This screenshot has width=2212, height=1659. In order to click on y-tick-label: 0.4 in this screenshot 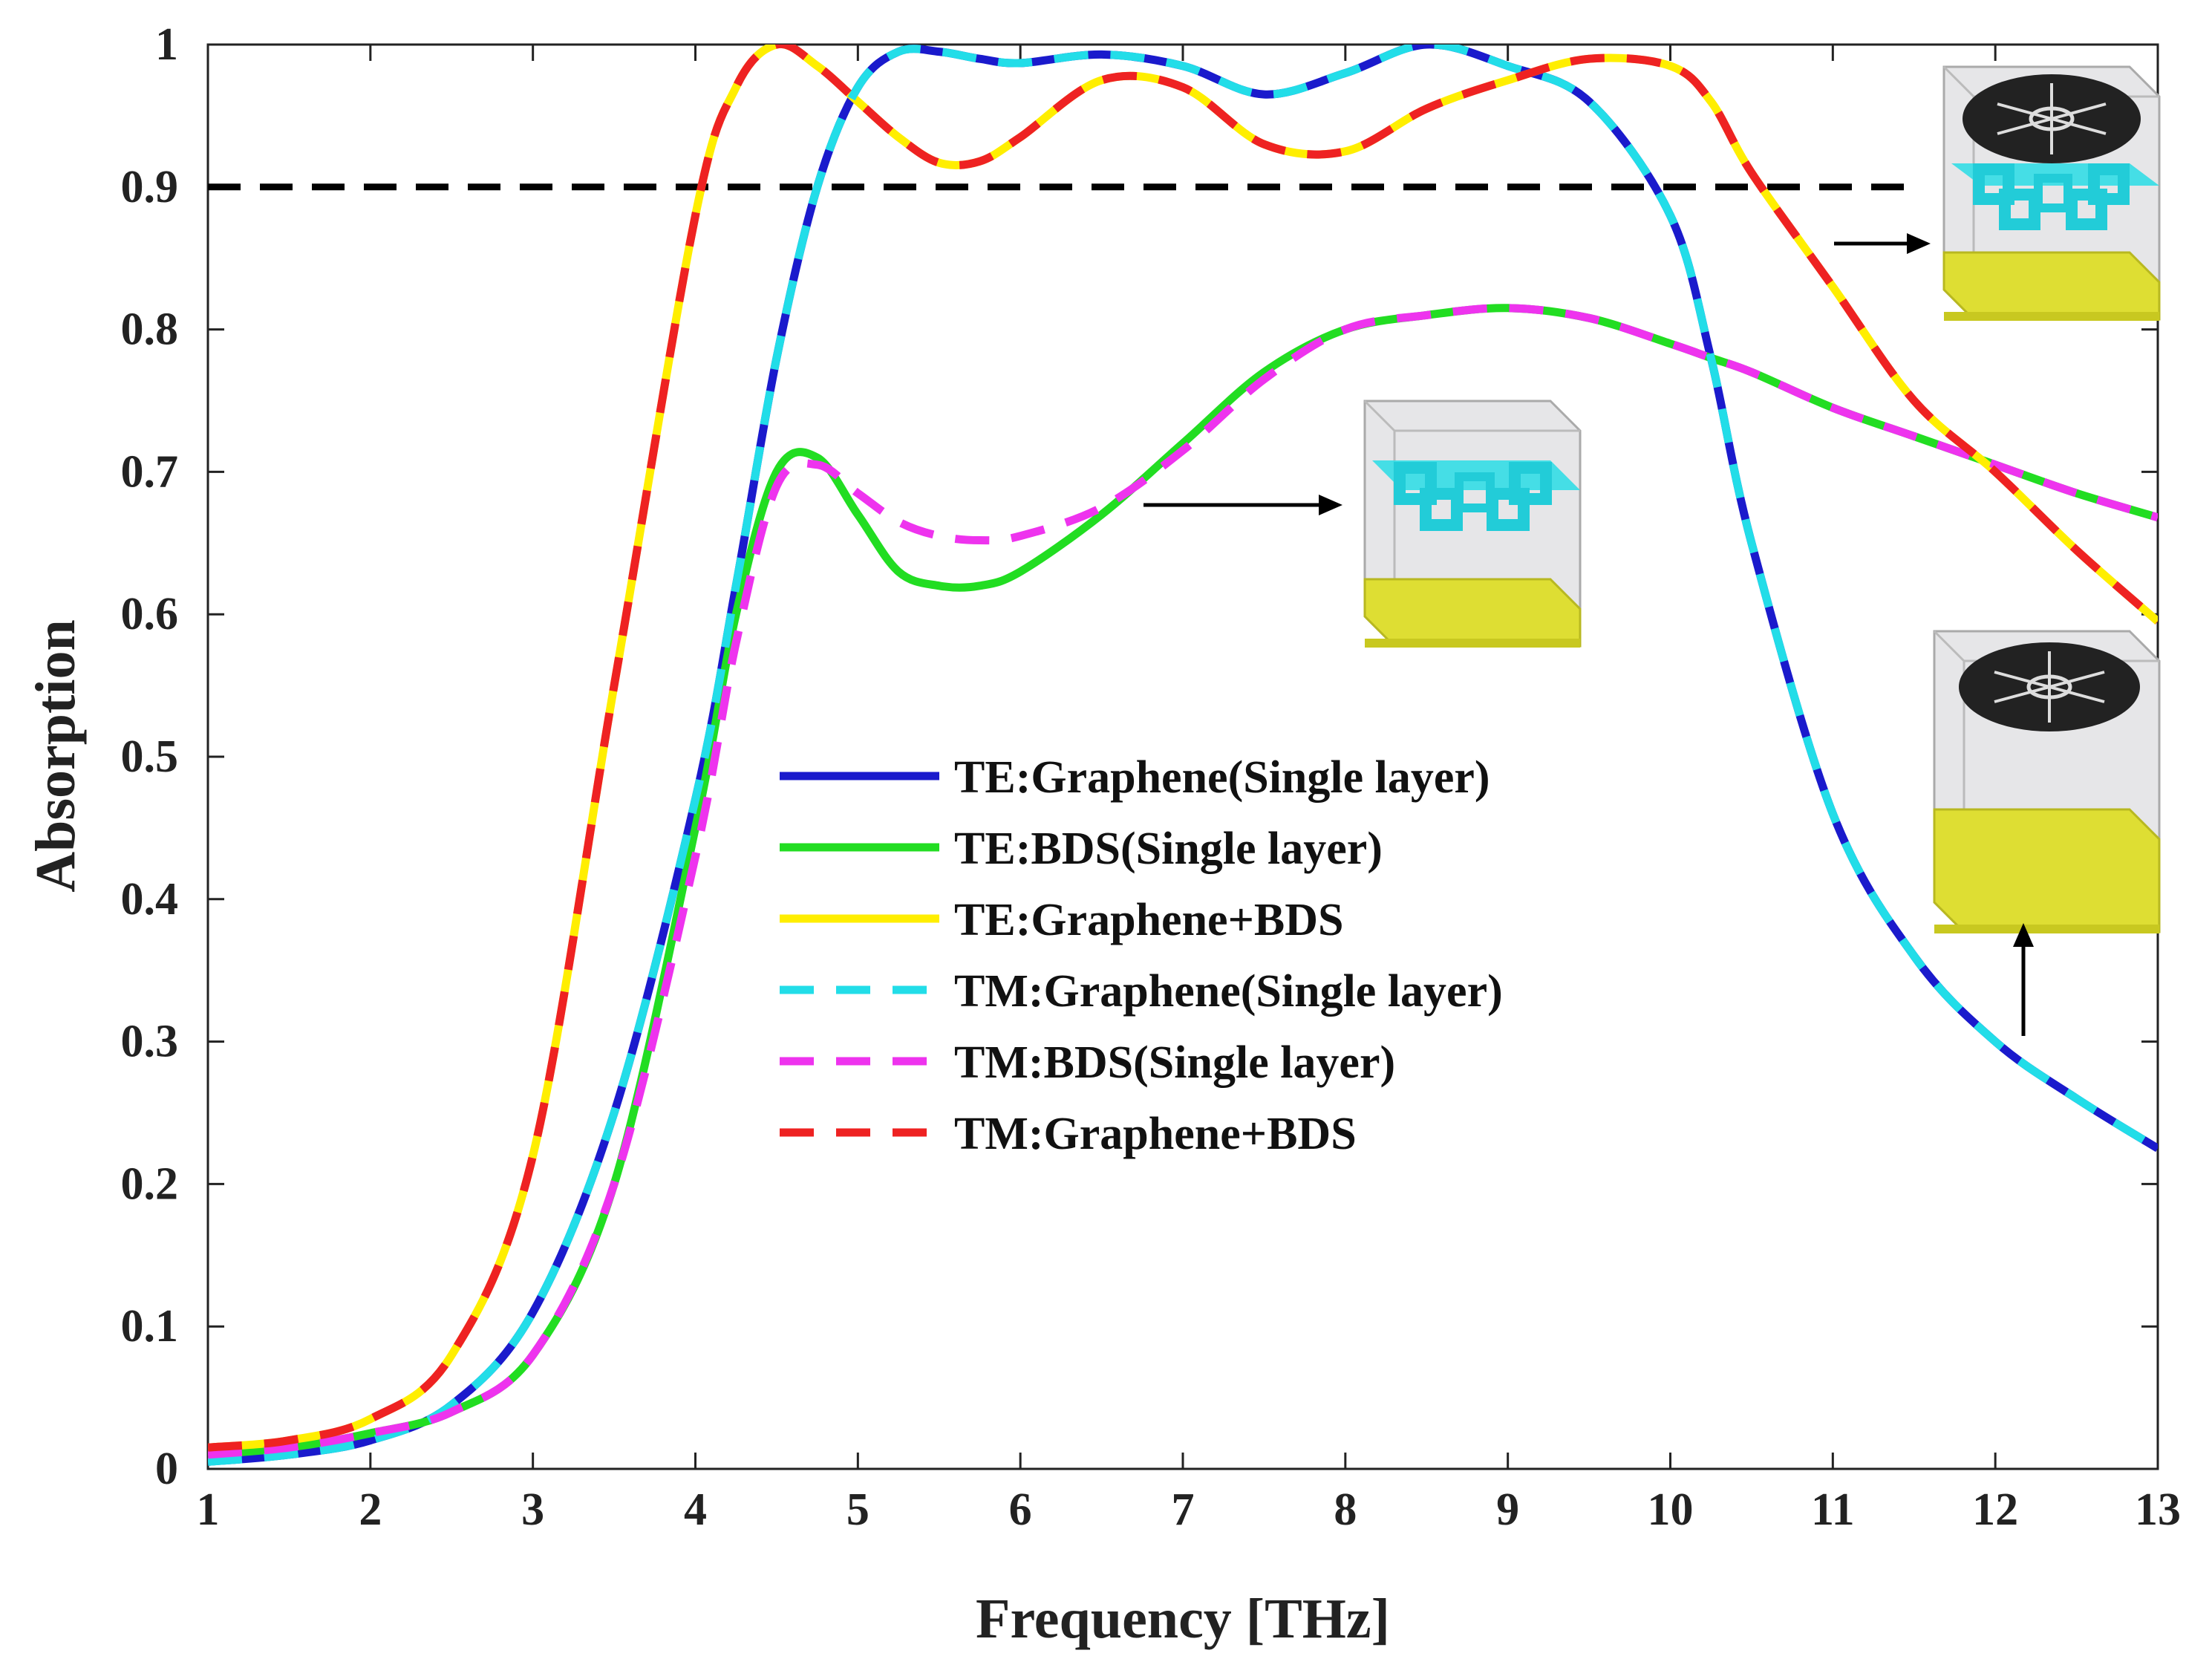, I will do `click(150, 900)`.